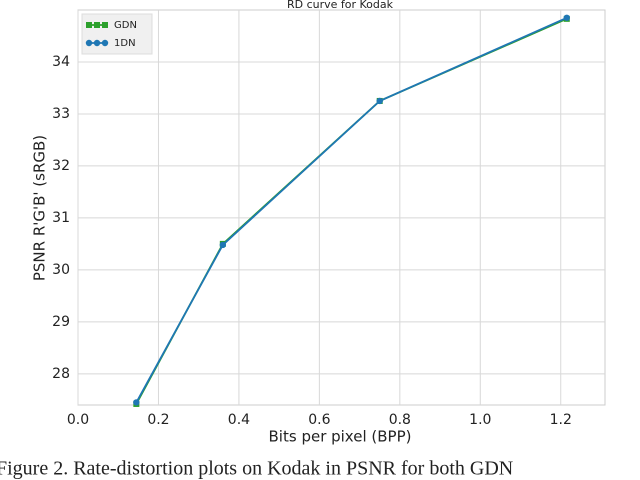 The height and width of the screenshot is (480, 640). I want to click on x-tick-label: 0.4, so click(239, 420).